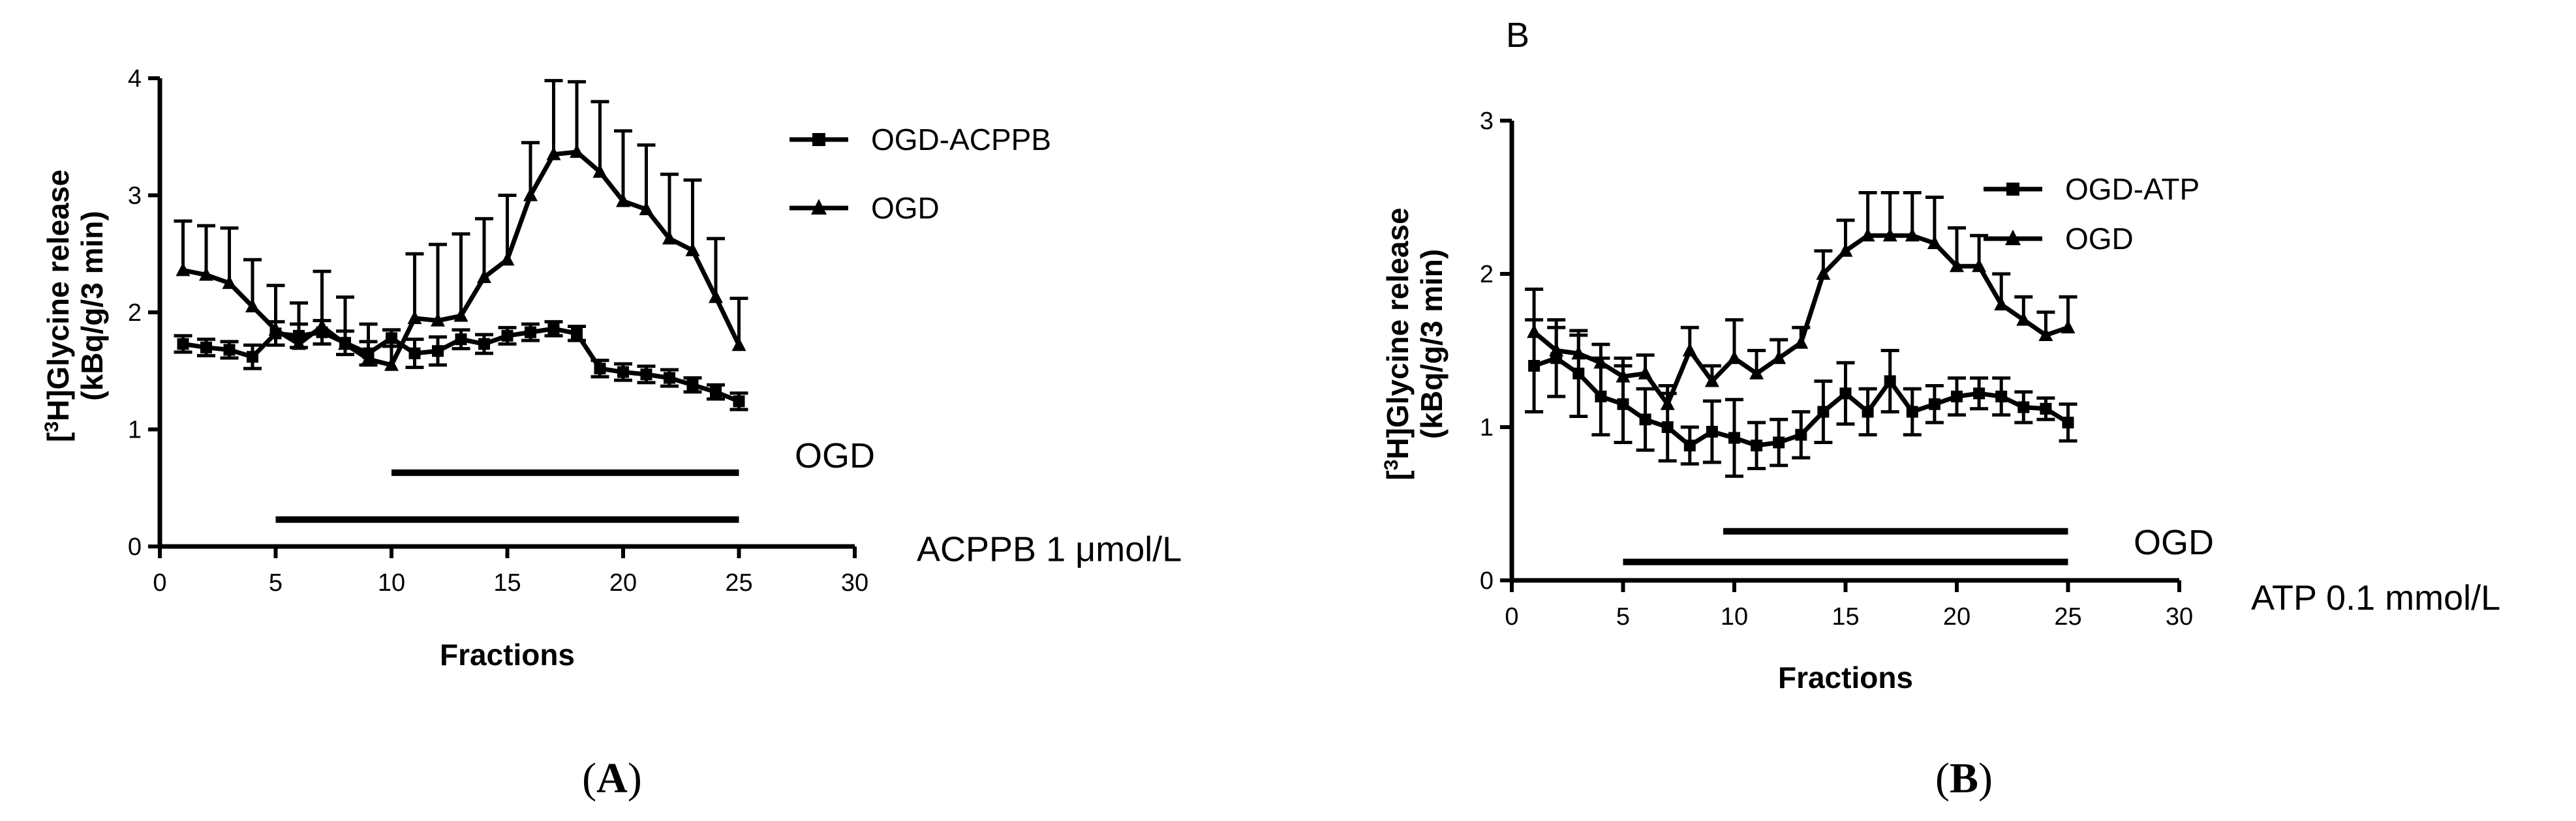 Image resolution: width=2576 pixels, height=821 pixels. What do you see at coordinates (1511, 617) in the screenshot?
I see `x-tick-label-b: 0` at bounding box center [1511, 617].